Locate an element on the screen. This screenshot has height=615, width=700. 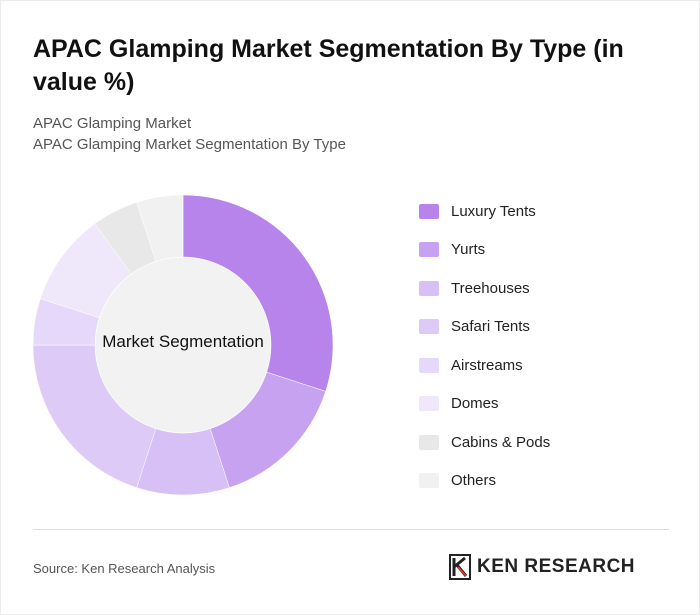
legend-item-airstreams: Airstreams is located at coordinates (471, 365).